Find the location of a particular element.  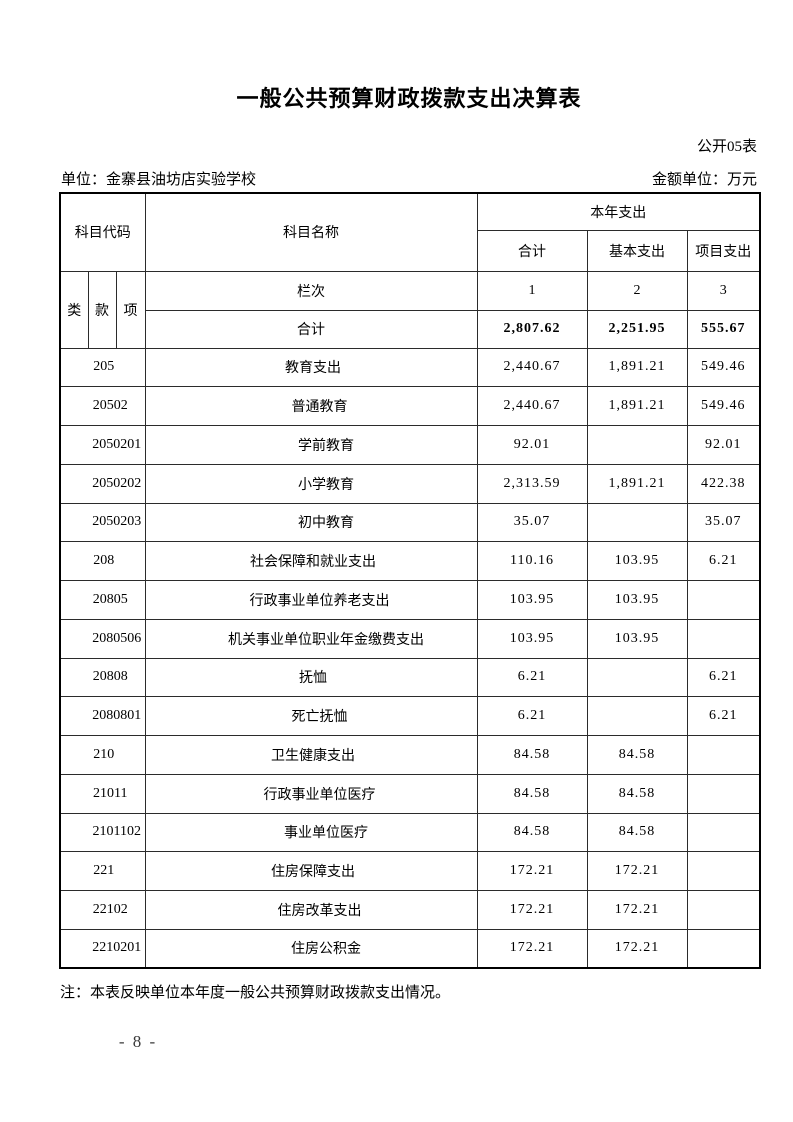

table-row: 21011 行政事业单位医疗 84.58 84.58 is located at coordinates (410, 793).